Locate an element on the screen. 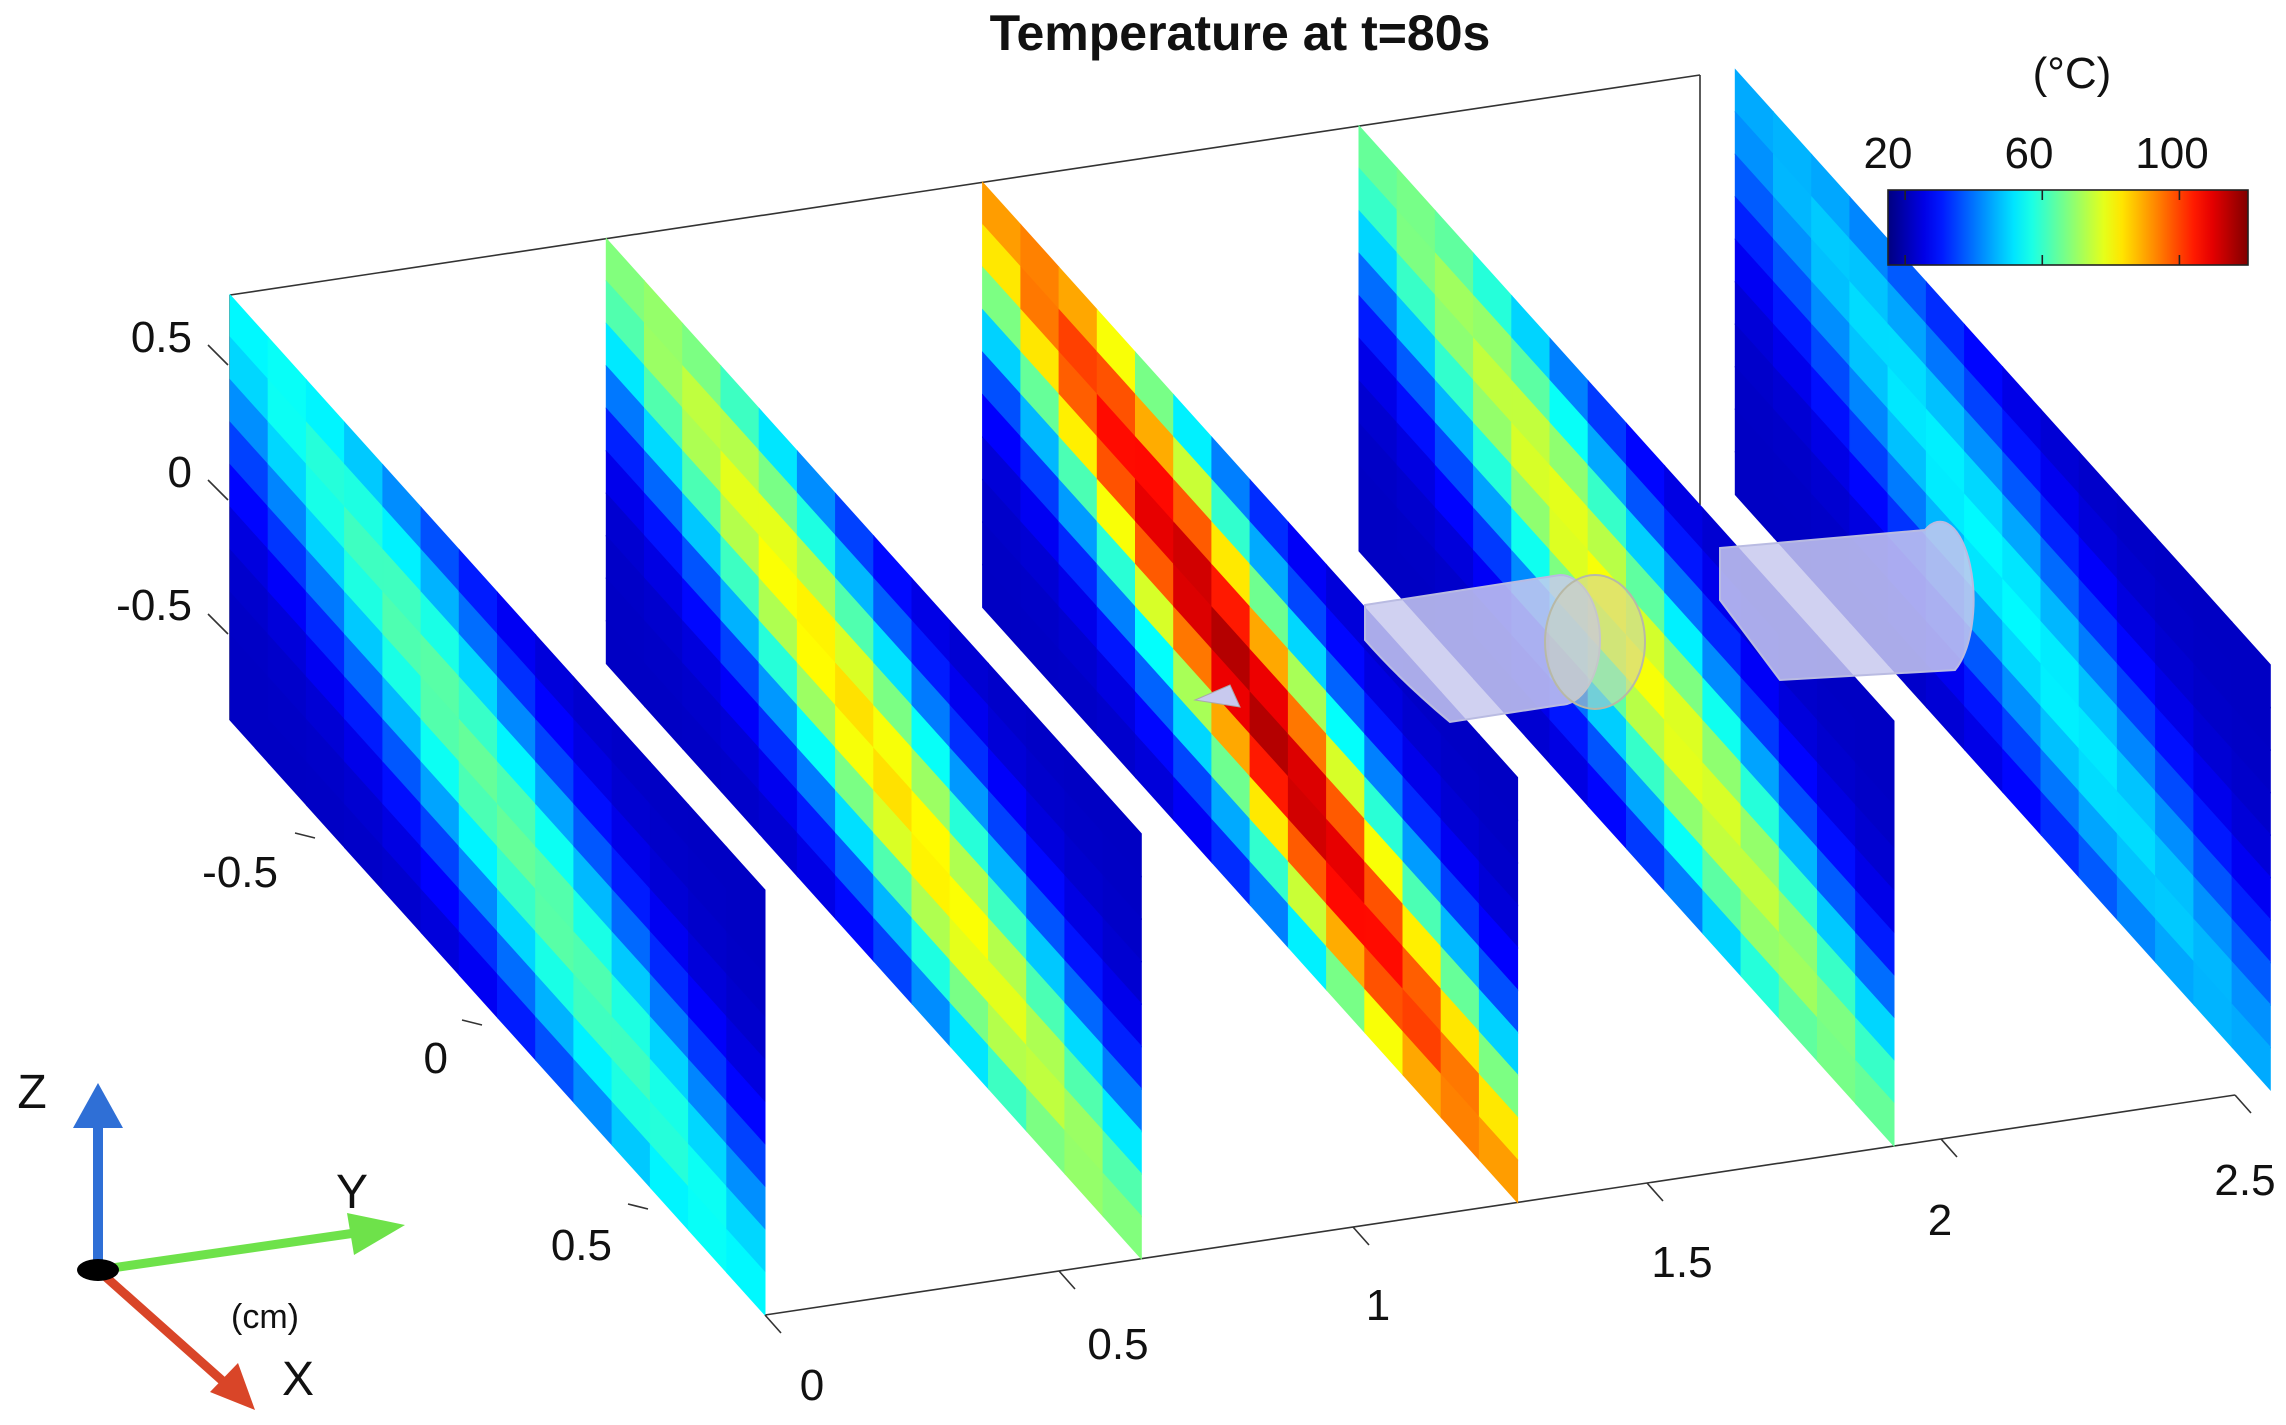 Image resolution: width=2286 pixels, height=1425 pixels. triad-origin is located at coordinates (98, 1270).